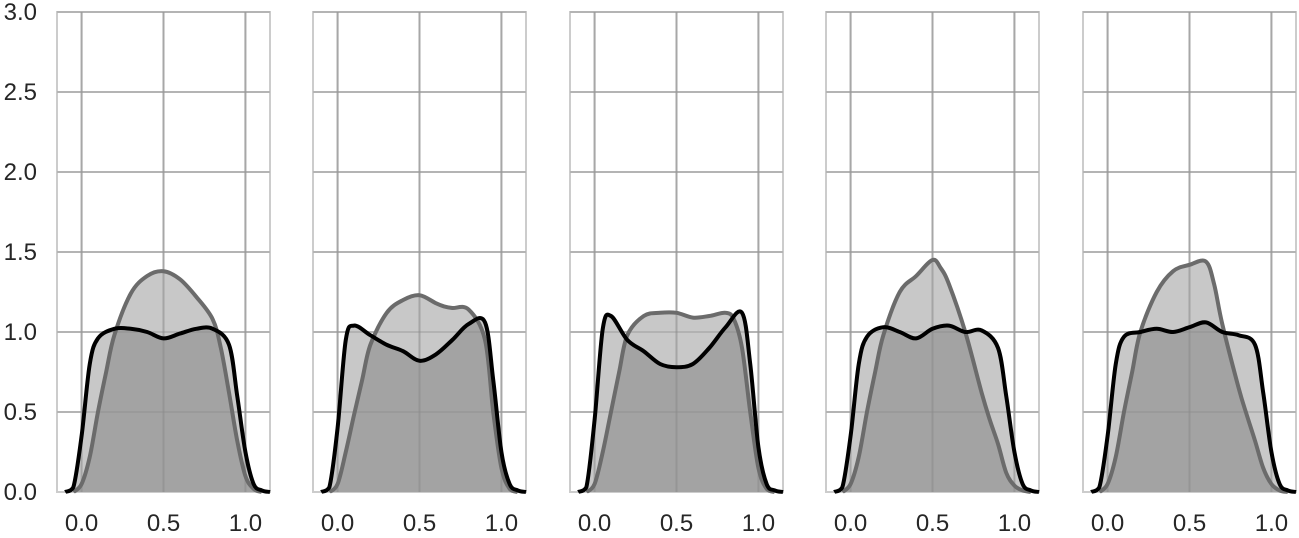  What do you see at coordinates (20, 92) in the screenshot?
I see `y-tick-label: 2.5` at bounding box center [20, 92].